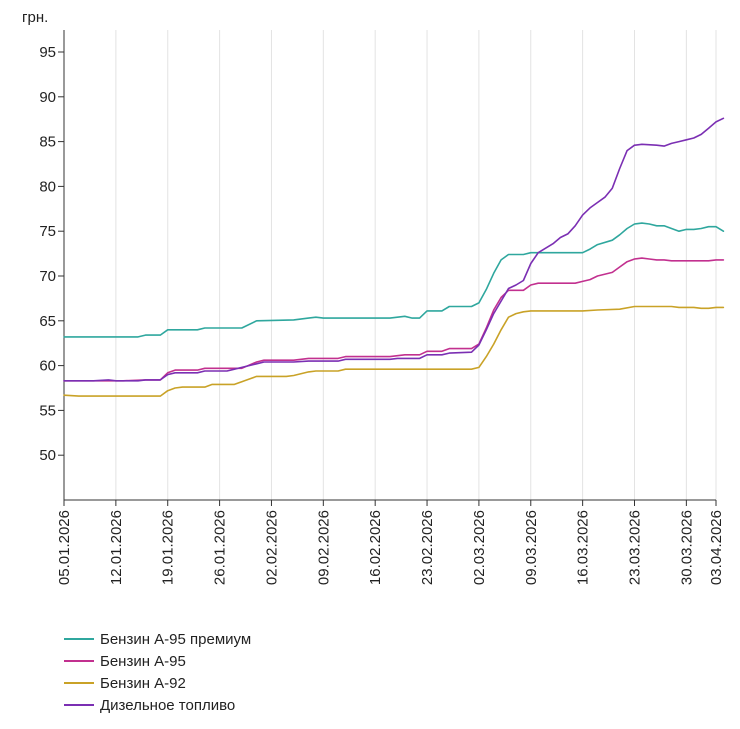 The height and width of the screenshot is (729, 740). I want to click on y-tick-label: 90, so click(47, 97).